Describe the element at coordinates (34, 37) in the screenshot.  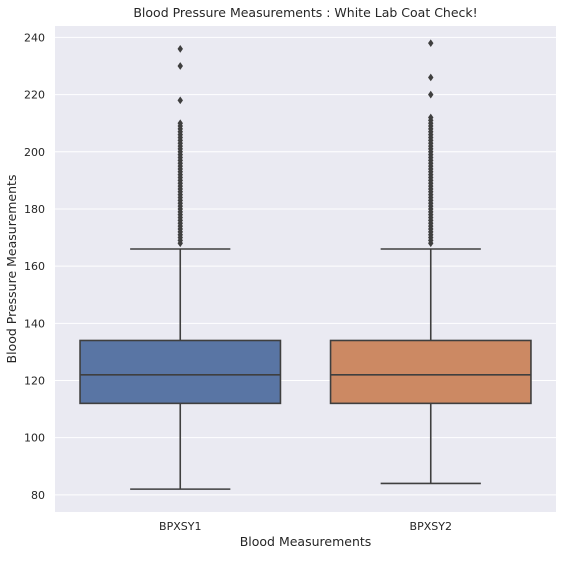
I see `y-tick-label: 240` at that location.